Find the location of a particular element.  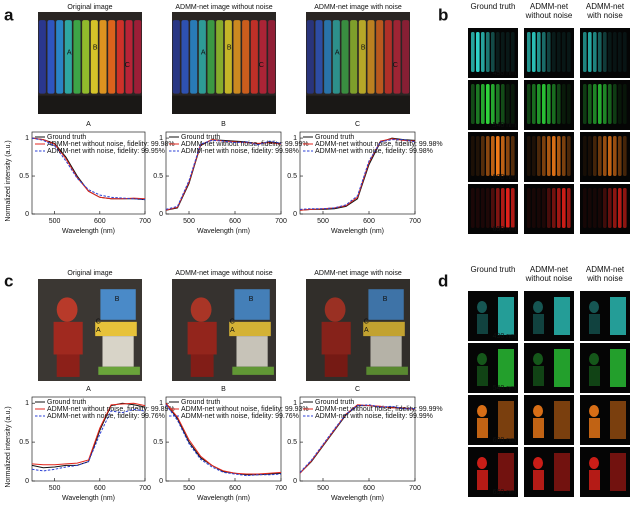

column-header: ADMM-net with noise is located at coordinates (605, 11).